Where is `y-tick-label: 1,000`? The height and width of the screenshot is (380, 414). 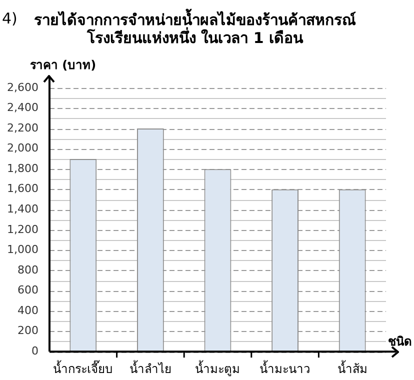 y-tick-label: 1,000 is located at coordinates (22, 249).